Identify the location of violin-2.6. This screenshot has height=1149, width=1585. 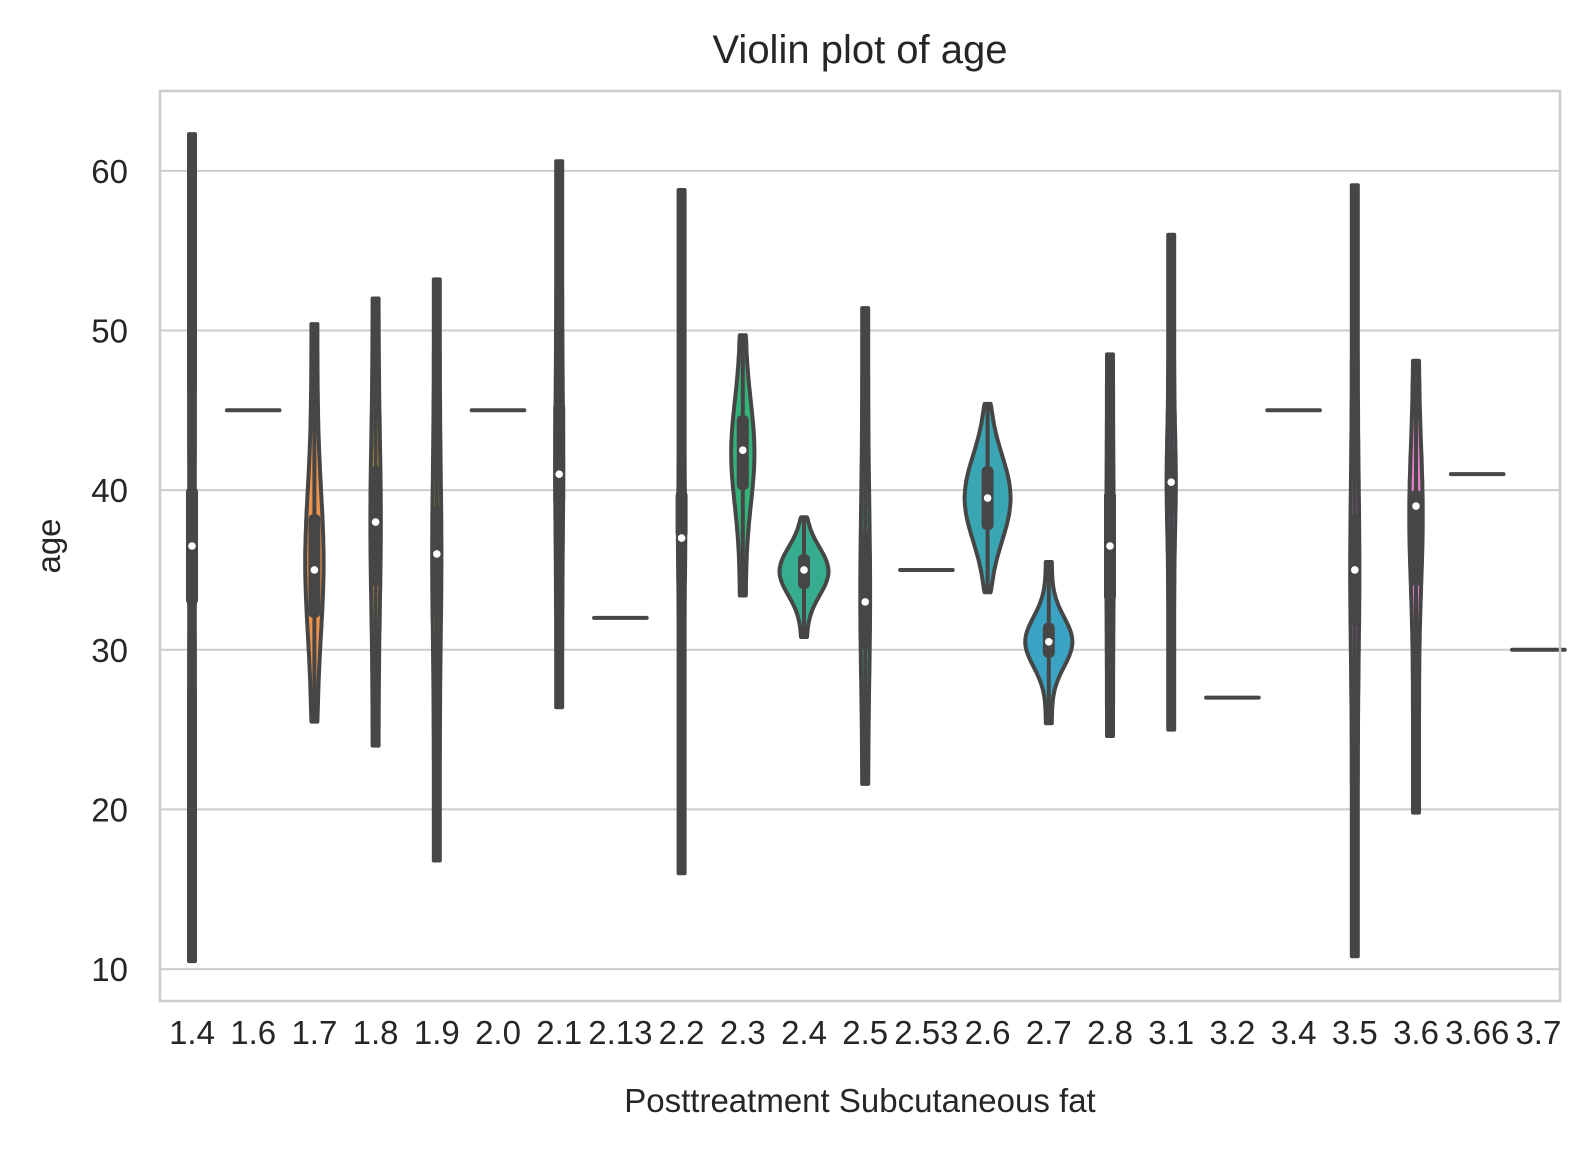
(987, 498).